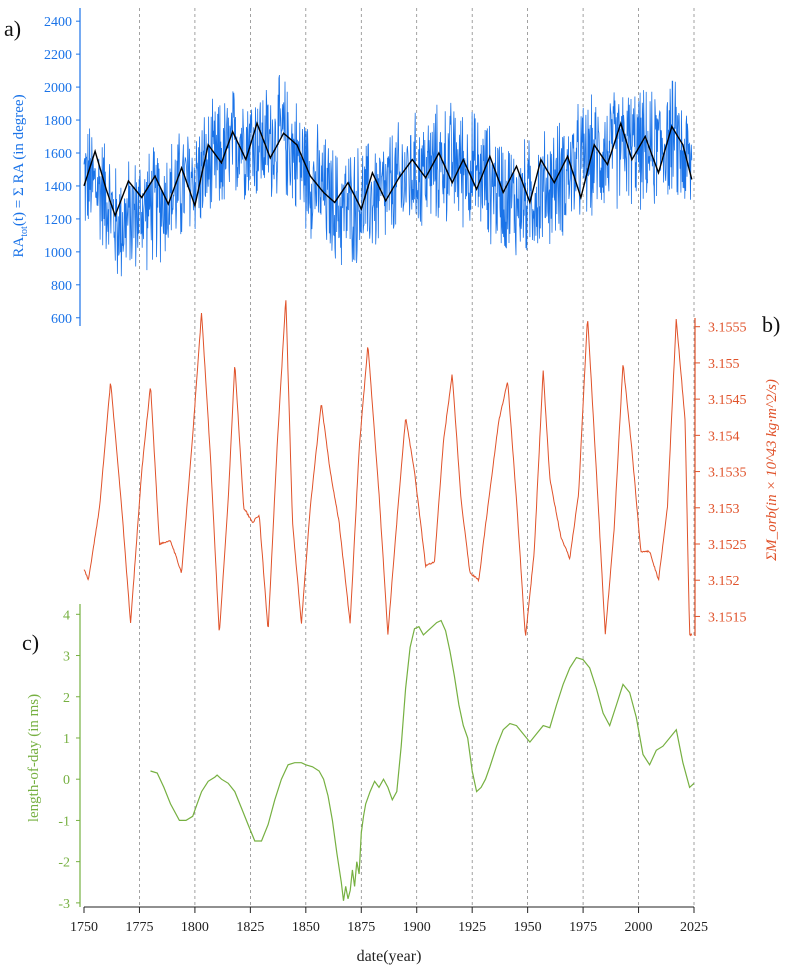 The image size is (792, 967). I want to click on x-tick-label-1775: 1775, so click(139, 927).